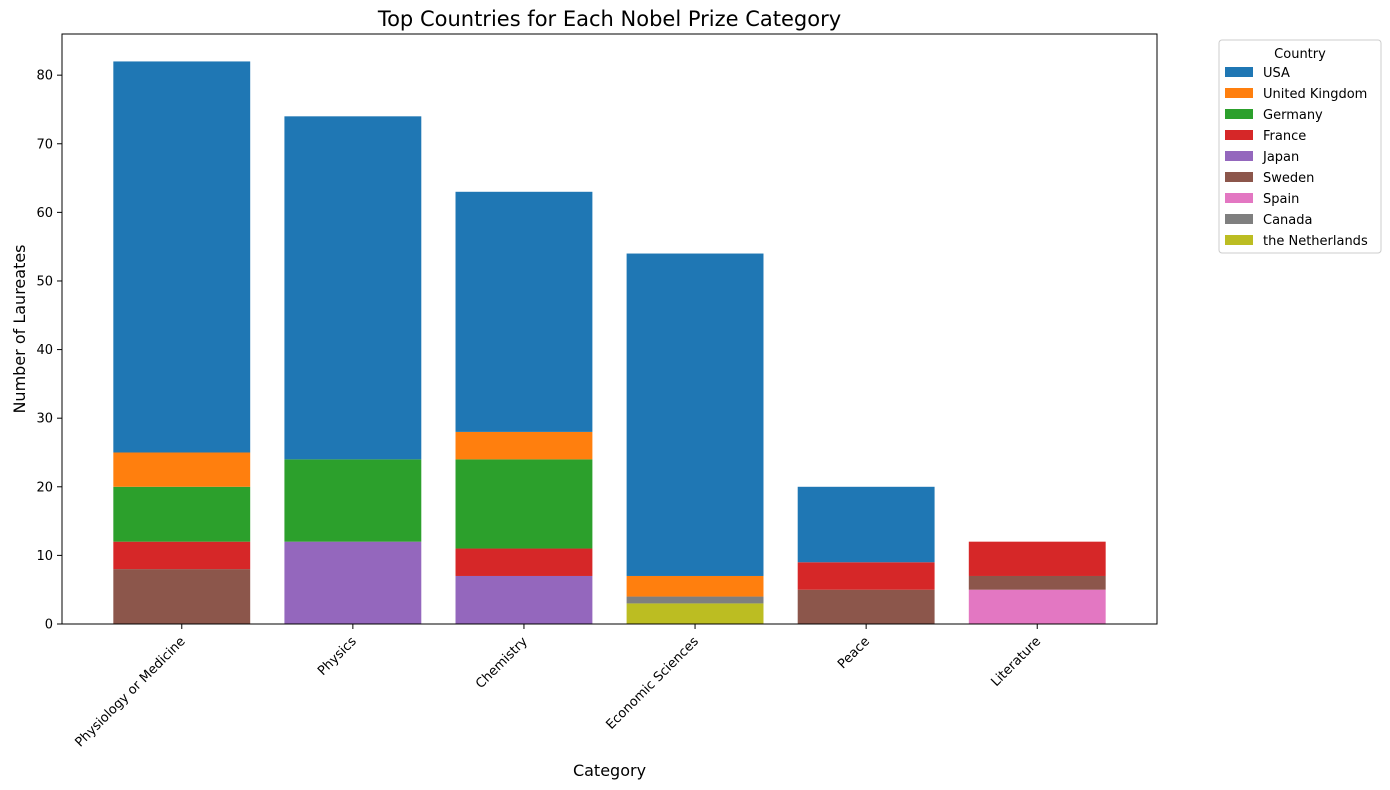 Image resolution: width=1390 pixels, height=790 pixels. Describe the element at coordinates (524, 562) in the screenshot. I see `bar-france-chemistry` at that location.